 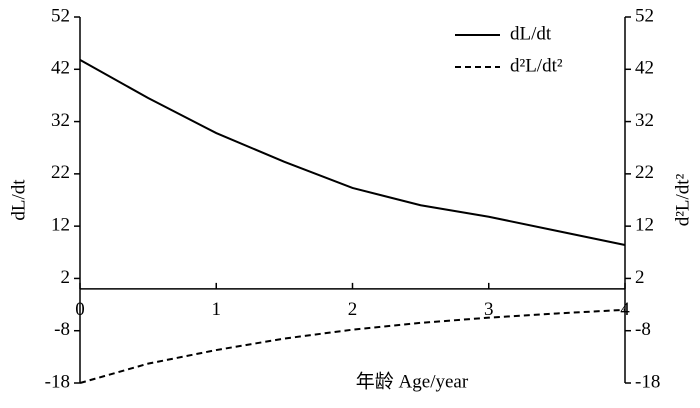 I want to click on y2-tick-label: -8, so click(x=643, y=329).